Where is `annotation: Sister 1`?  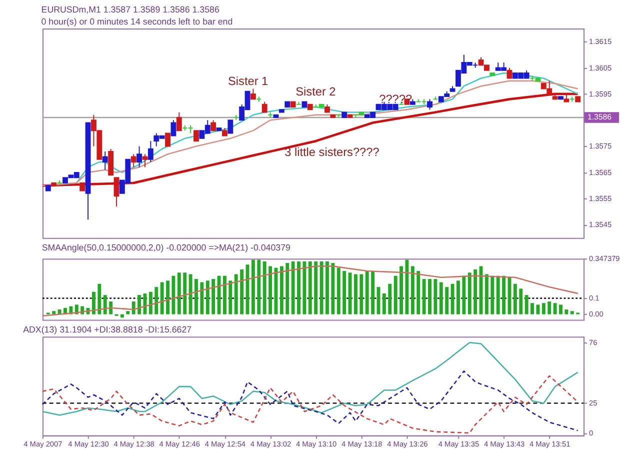 annotation: Sister 1 is located at coordinates (248, 81).